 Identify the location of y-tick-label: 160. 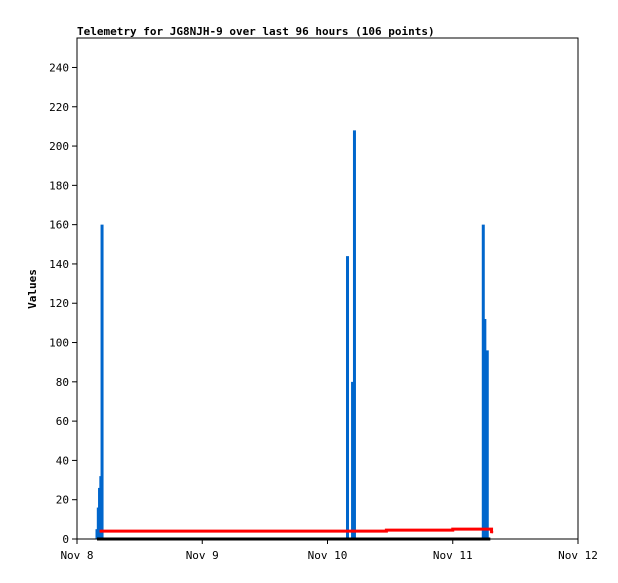
(59, 225).